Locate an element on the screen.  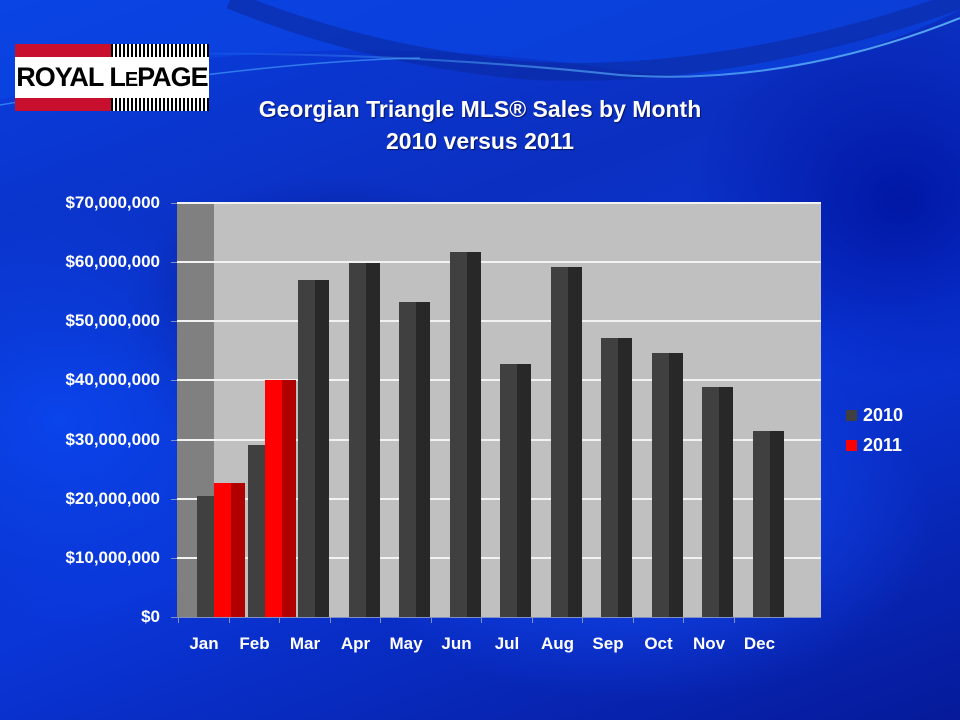
y-tick-label: $20,000,000 is located at coordinates (112, 498).